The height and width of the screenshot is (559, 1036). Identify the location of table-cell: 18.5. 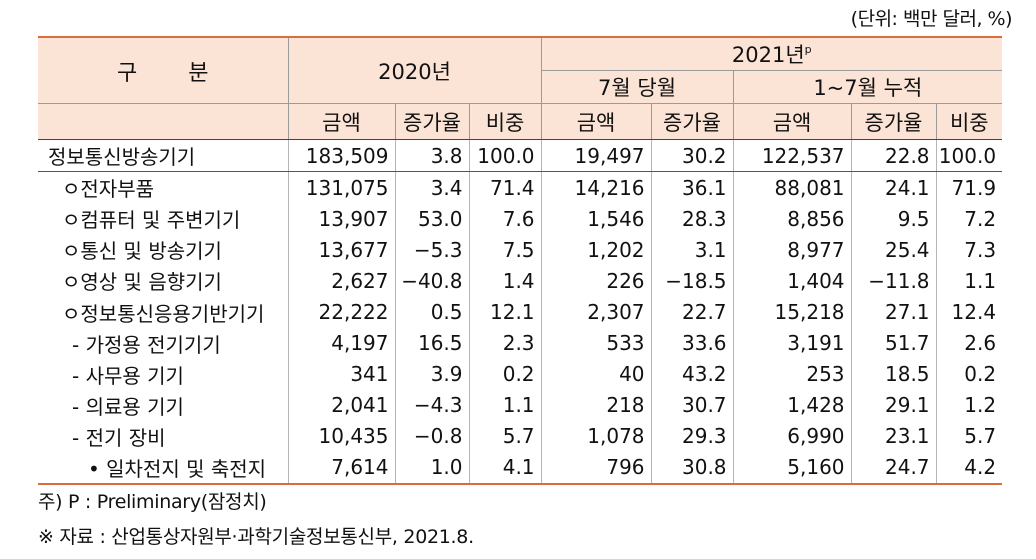
(893, 374).